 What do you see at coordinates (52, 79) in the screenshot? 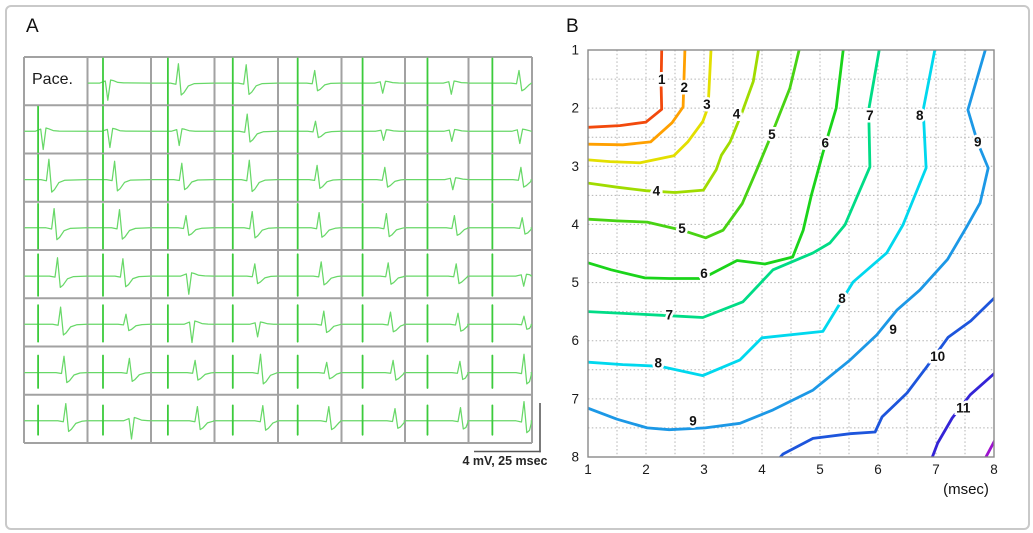
I see `pace-site-label: Pace.` at bounding box center [52, 79].